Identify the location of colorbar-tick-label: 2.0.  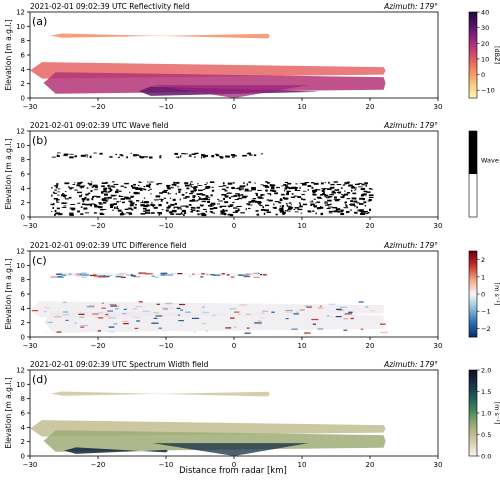
(486, 371).